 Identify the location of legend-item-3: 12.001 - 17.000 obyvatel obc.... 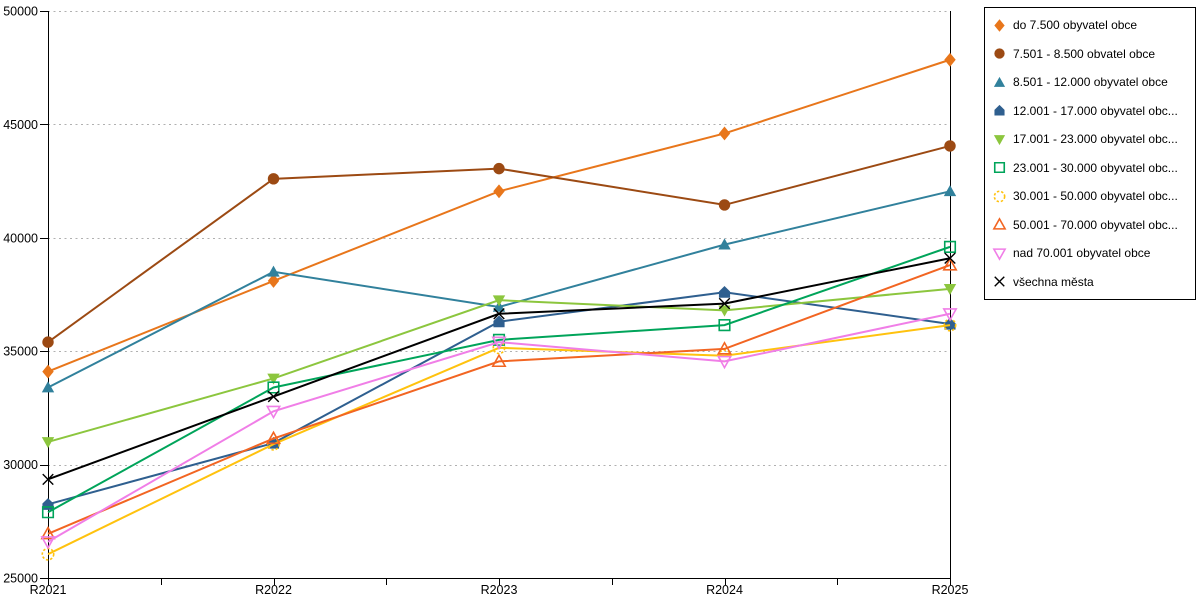
(1091, 110).